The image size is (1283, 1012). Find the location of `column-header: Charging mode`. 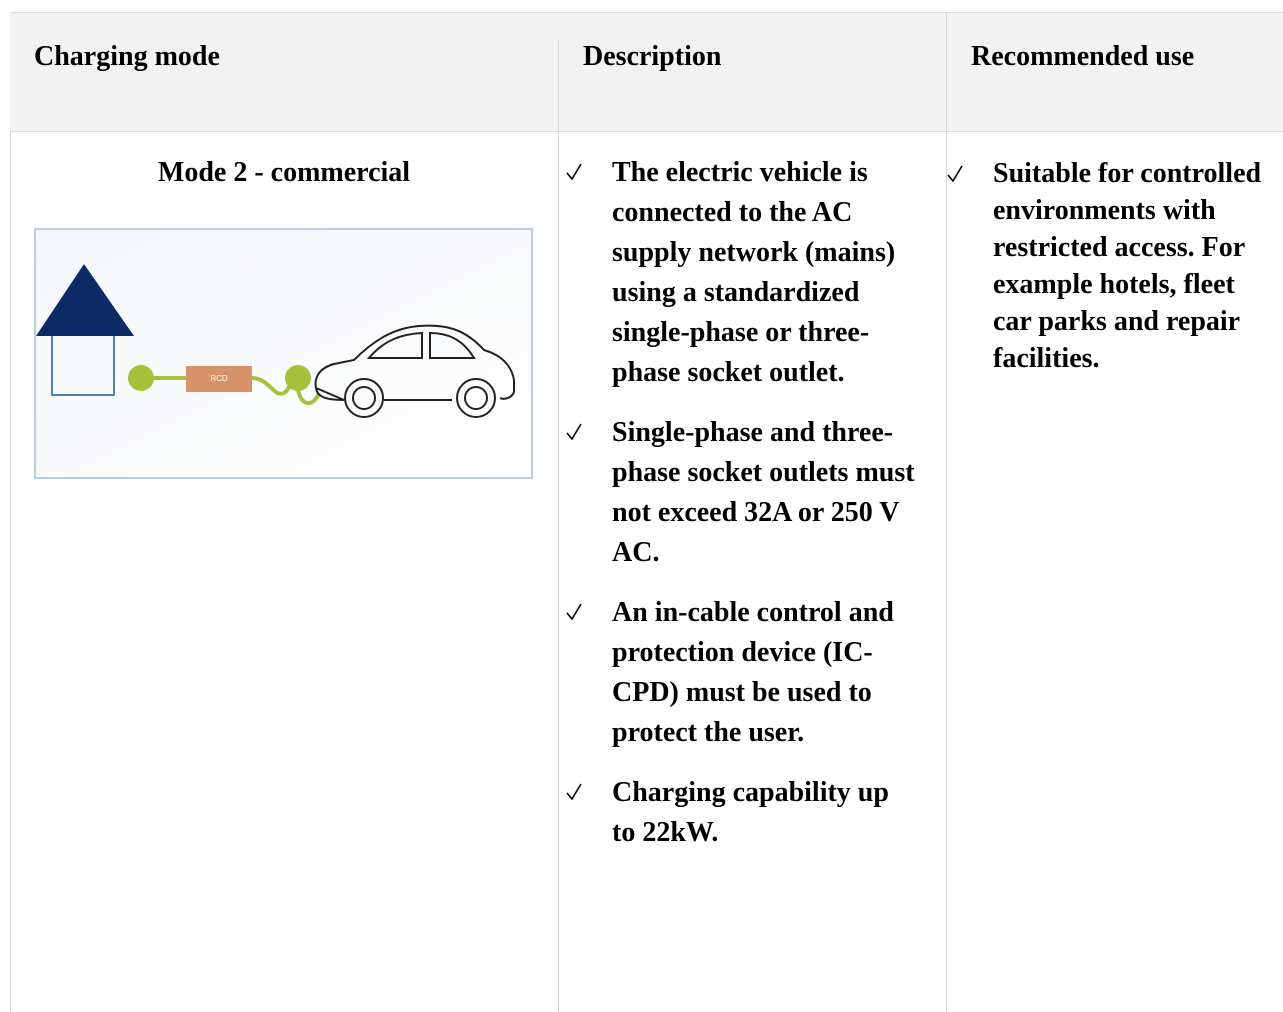

column-header: Charging mode is located at coordinates (127, 56).